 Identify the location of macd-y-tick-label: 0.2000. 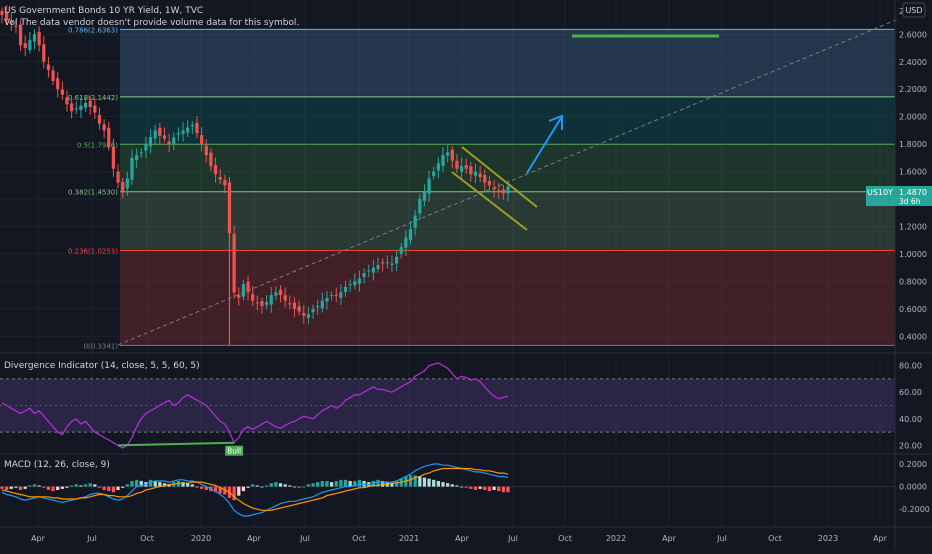
(913, 464).